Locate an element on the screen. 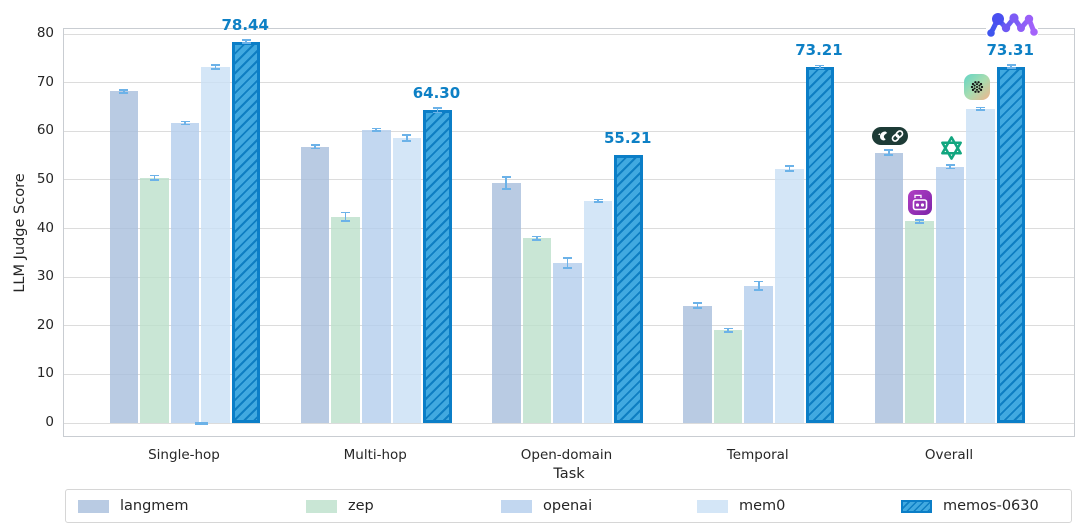 Image resolution: width=1080 pixels, height=530 pixels. bar-memos-0630-temporal is located at coordinates (820, 245).